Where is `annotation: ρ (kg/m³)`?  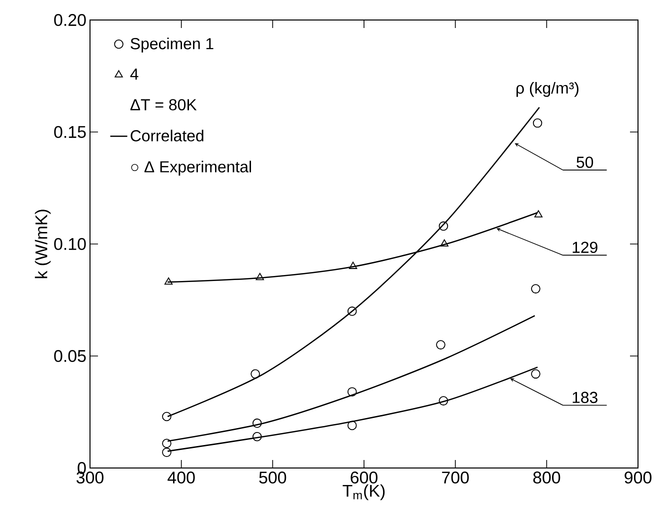 annotation: ρ (kg/m³) is located at coordinates (547, 89).